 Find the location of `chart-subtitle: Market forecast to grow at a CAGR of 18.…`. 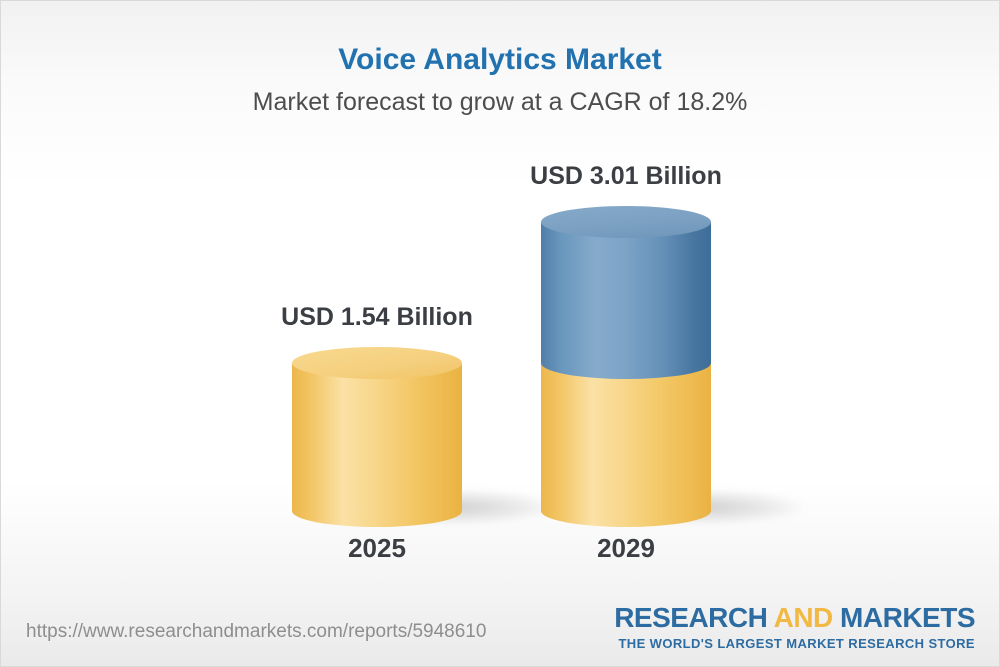

chart-subtitle: Market forecast to grow at a CAGR of 18.… is located at coordinates (500, 102).